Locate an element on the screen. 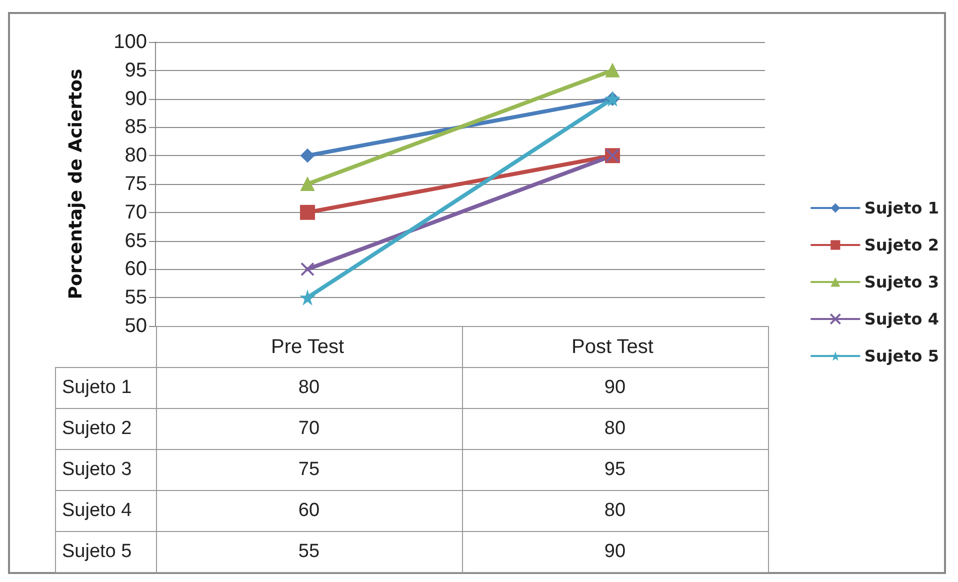  text: Sujeto 5 is located at coordinates (97, 551).